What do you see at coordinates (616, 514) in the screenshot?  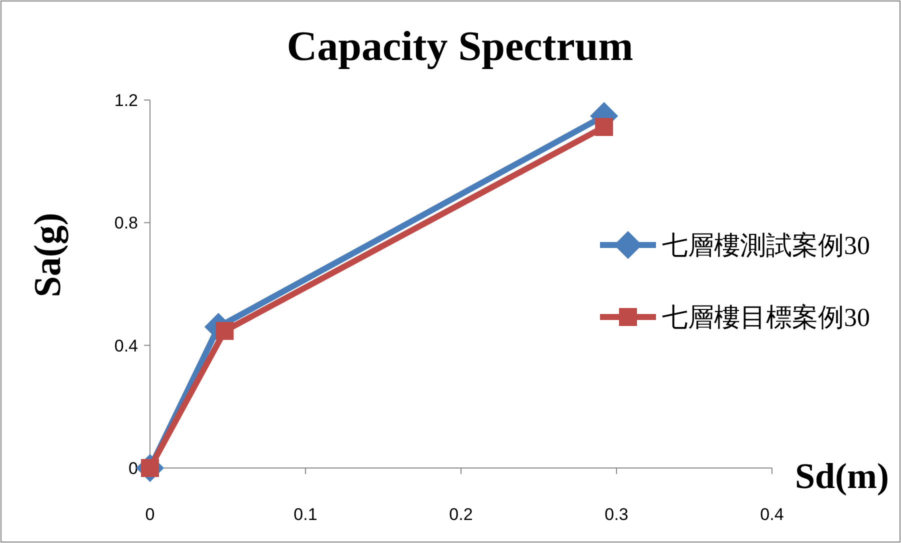 I see `x-tick-label: 0.3` at bounding box center [616, 514].